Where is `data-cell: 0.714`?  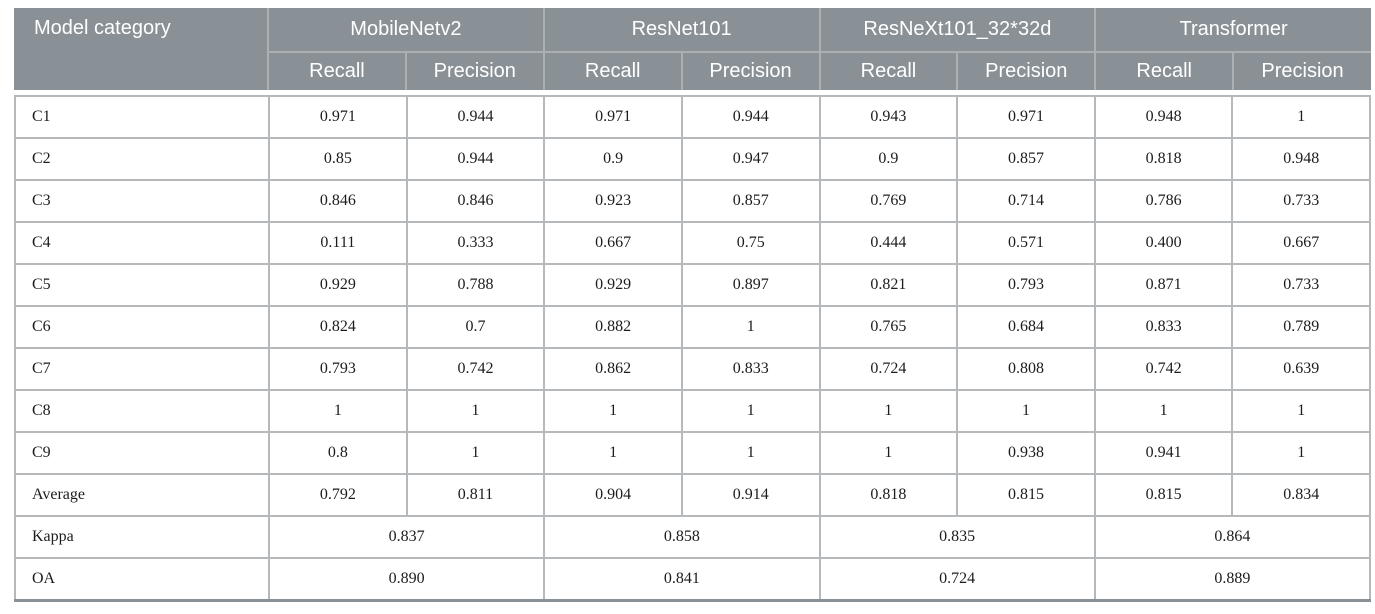
data-cell: 0.714 is located at coordinates (1026, 201).